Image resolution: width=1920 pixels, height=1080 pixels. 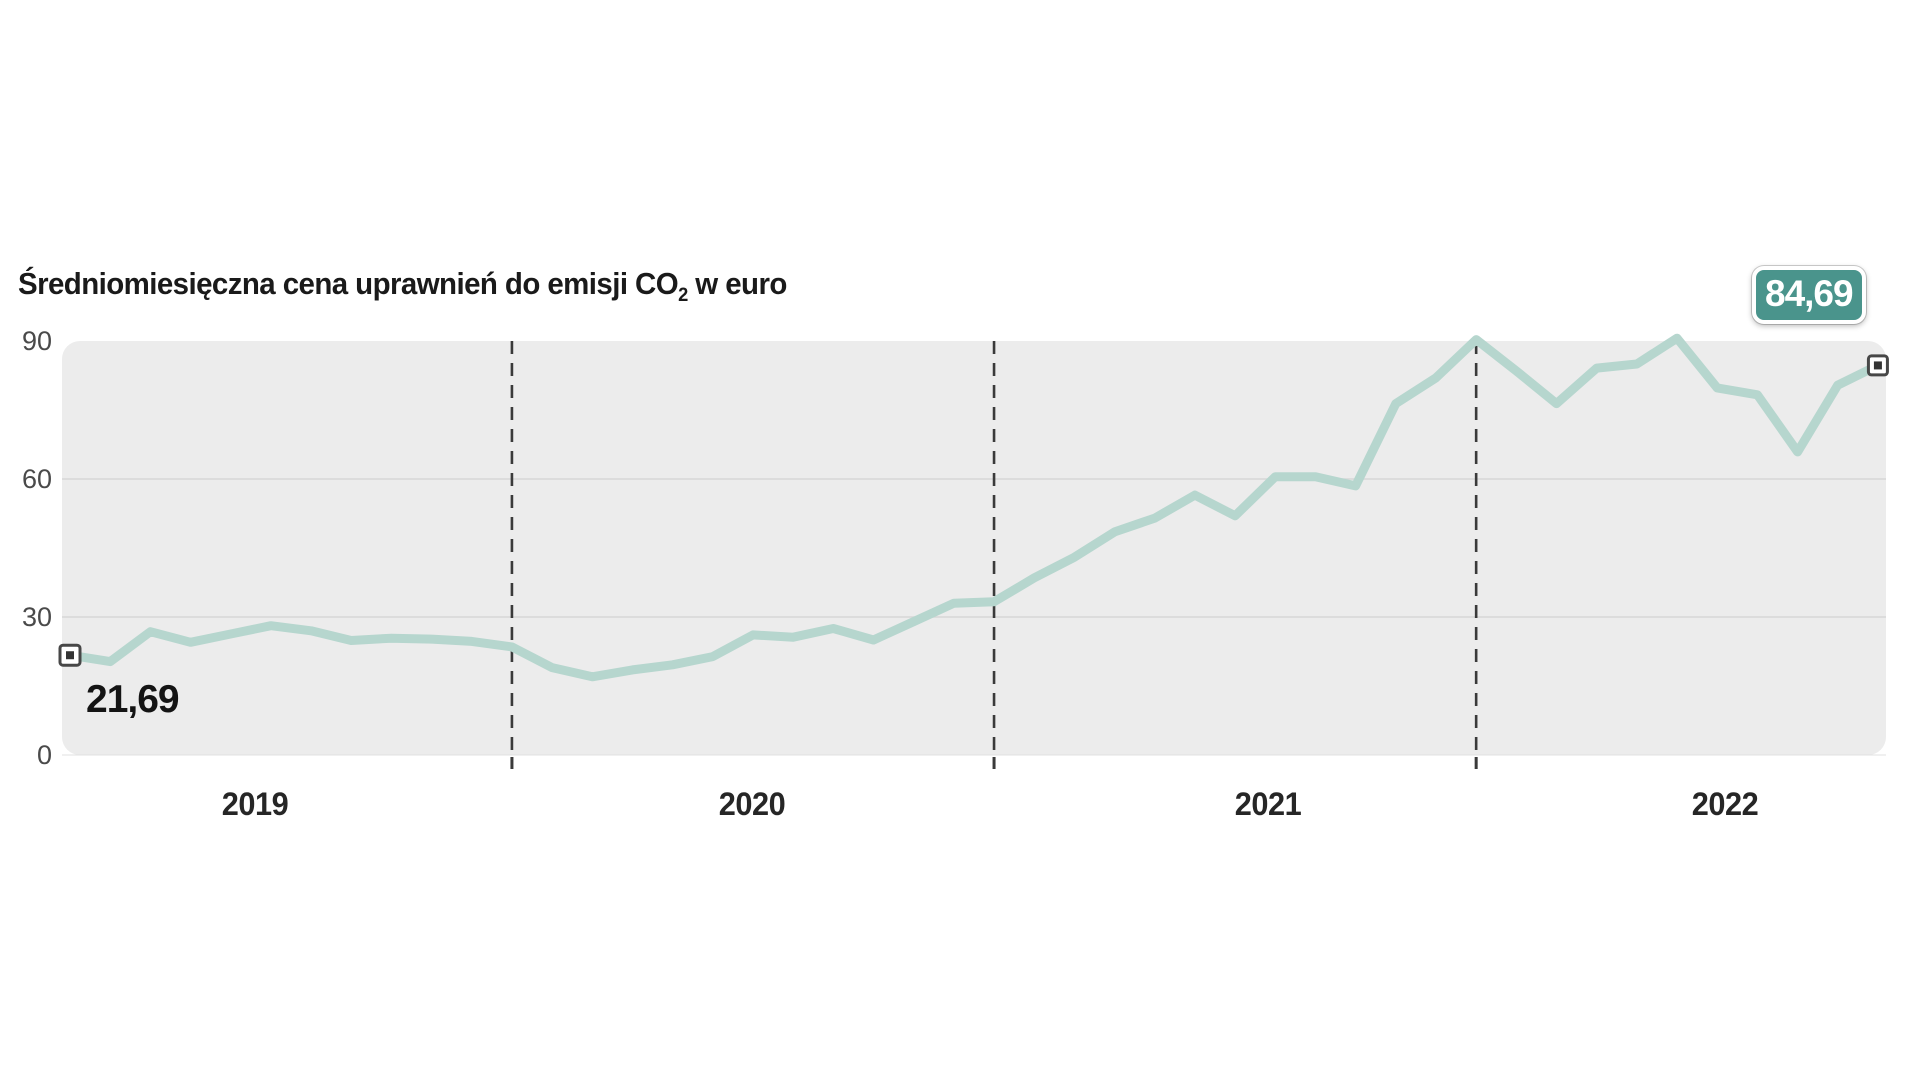 What do you see at coordinates (1268, 804) in the screenshot?
I see `x-label-2021: 2021` at bounding box center [1268, 804].